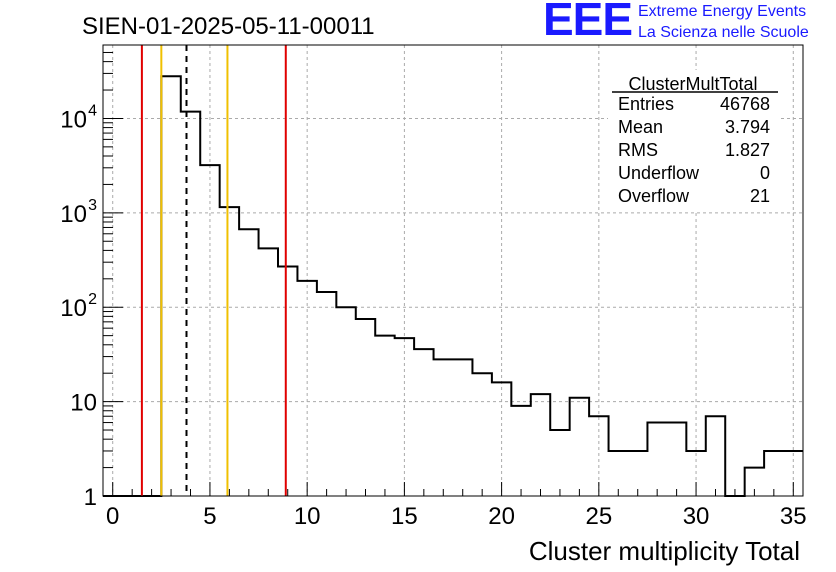 The height and width of the screenshot is (572, 836). Describe the element at coordinates (659, 173) in the screenshot. I see `stats-label-underflow: Underflow` at that location.